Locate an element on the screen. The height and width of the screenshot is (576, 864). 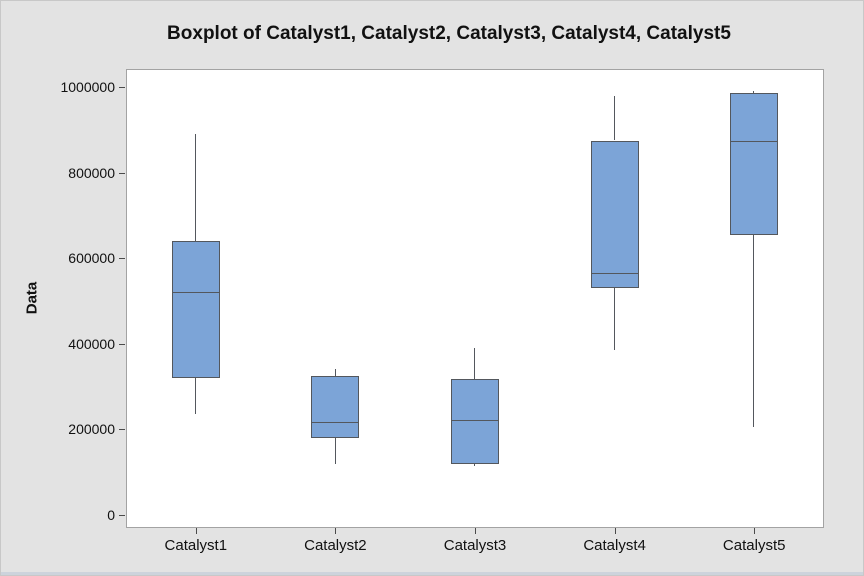
box-catalyst3 is located at coordinates (475, 421).